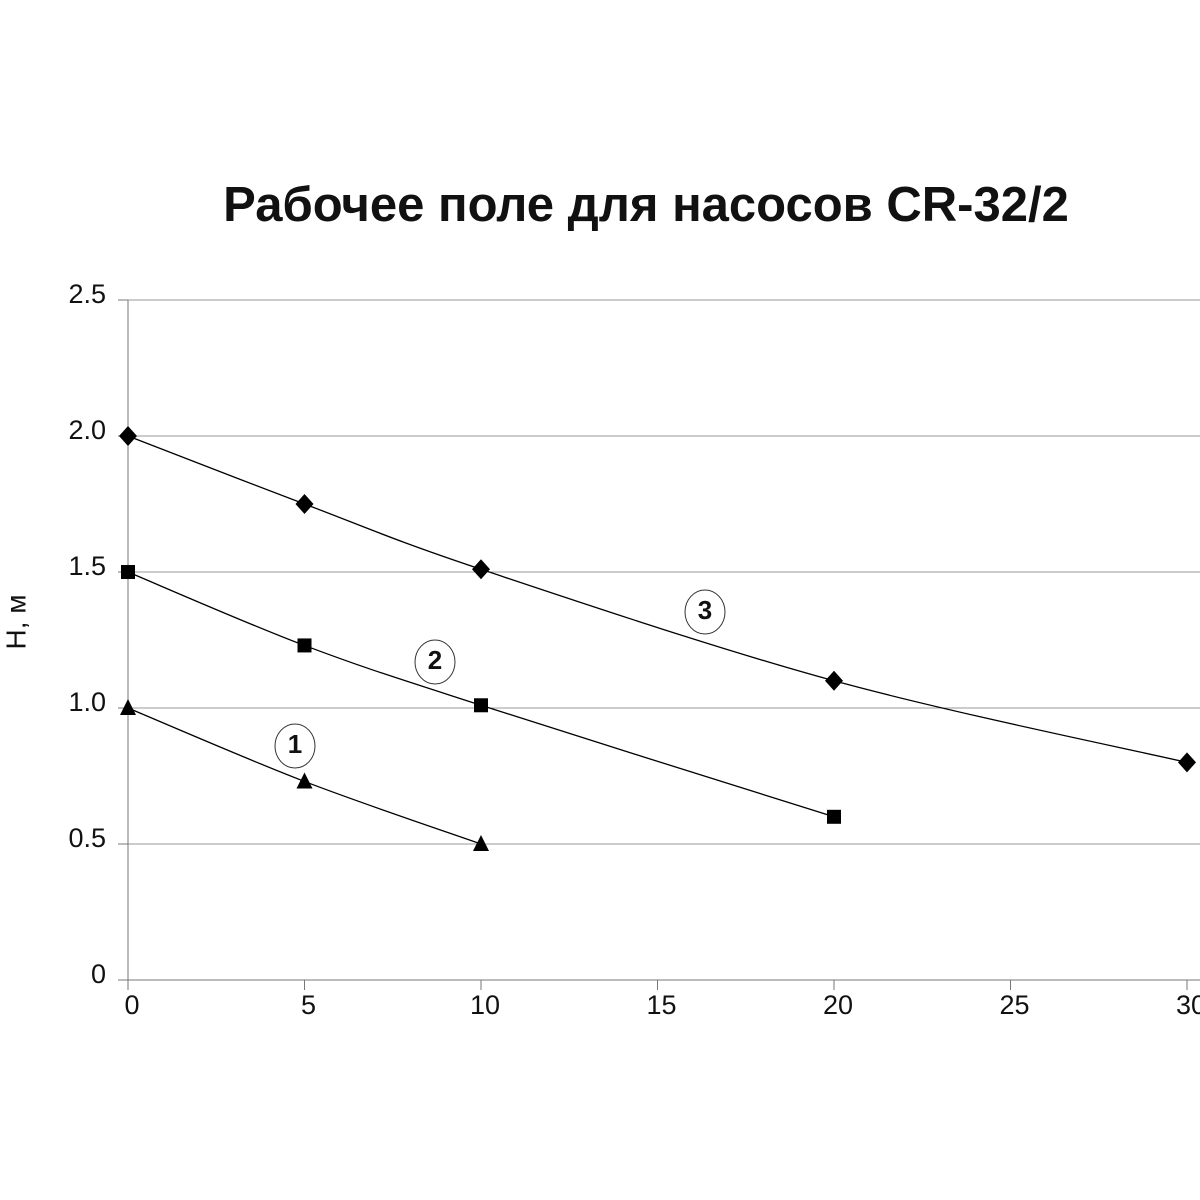 Image resolution: width=1200 pixels, height=1200 pixels. Describe the element at coordinates (87, 566) in the screenshot. I see `y-tick-label: 1.5` at that location.